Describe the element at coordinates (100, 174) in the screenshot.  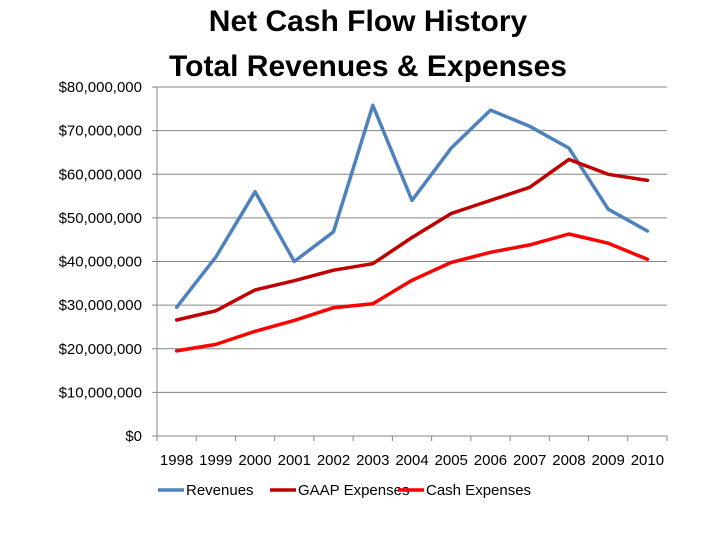
I see `y-tick-label: $60,000,000` at that location.